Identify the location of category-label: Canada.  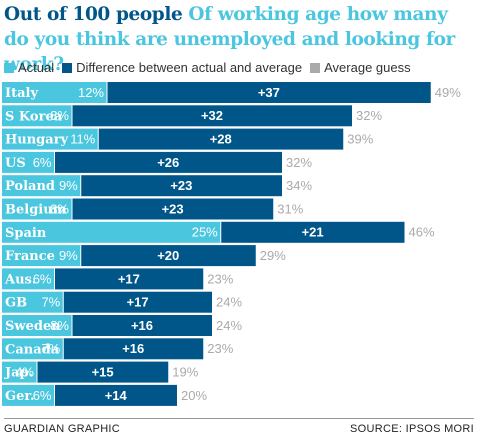
(32, 349).